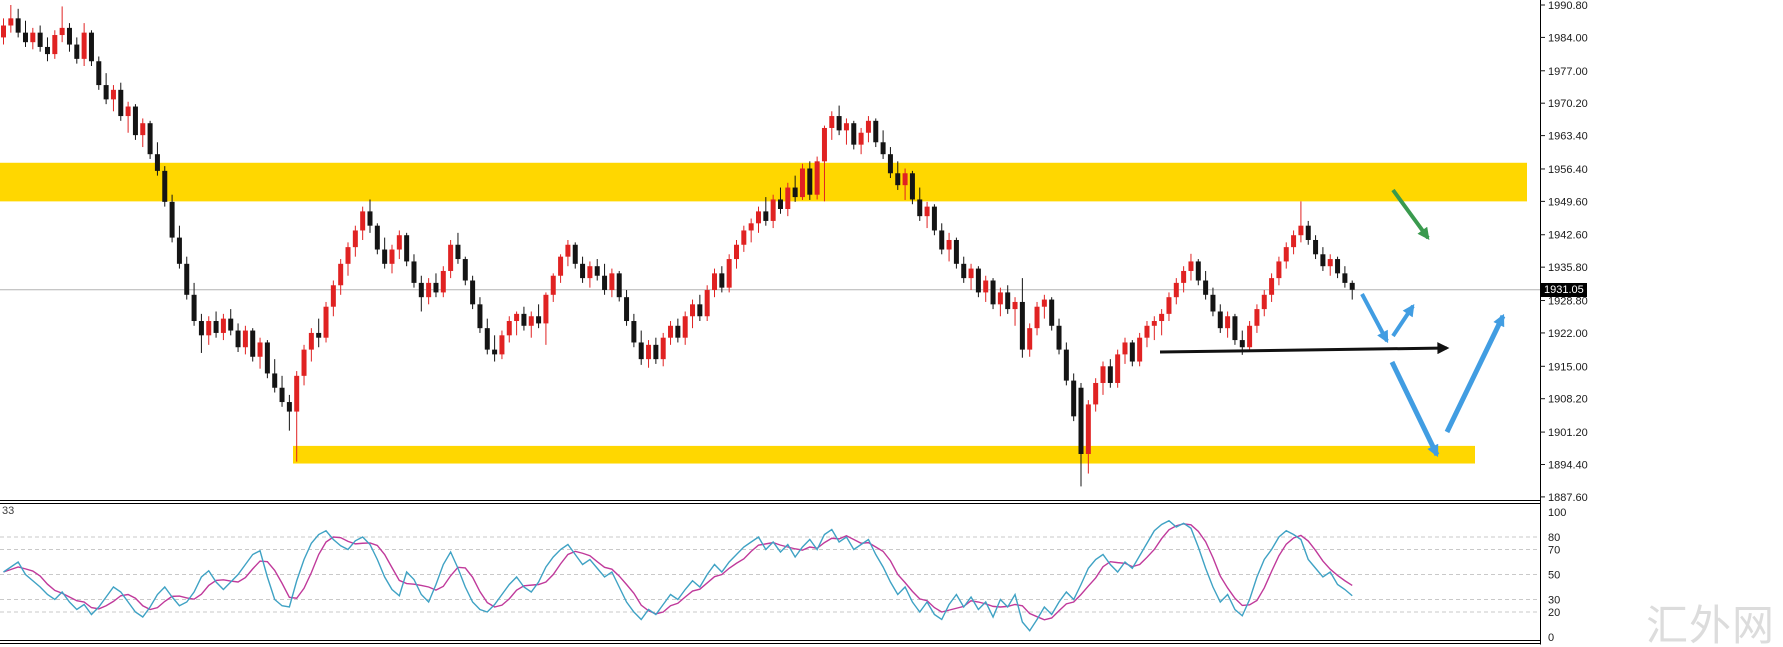 Image resolution: width=1783 pixels, height=647 pixels. What do you see at coordinates (1568, 202) in the screenshot?
I see `price-tick-label: 1949.60` at bounding box center [1568, 202].